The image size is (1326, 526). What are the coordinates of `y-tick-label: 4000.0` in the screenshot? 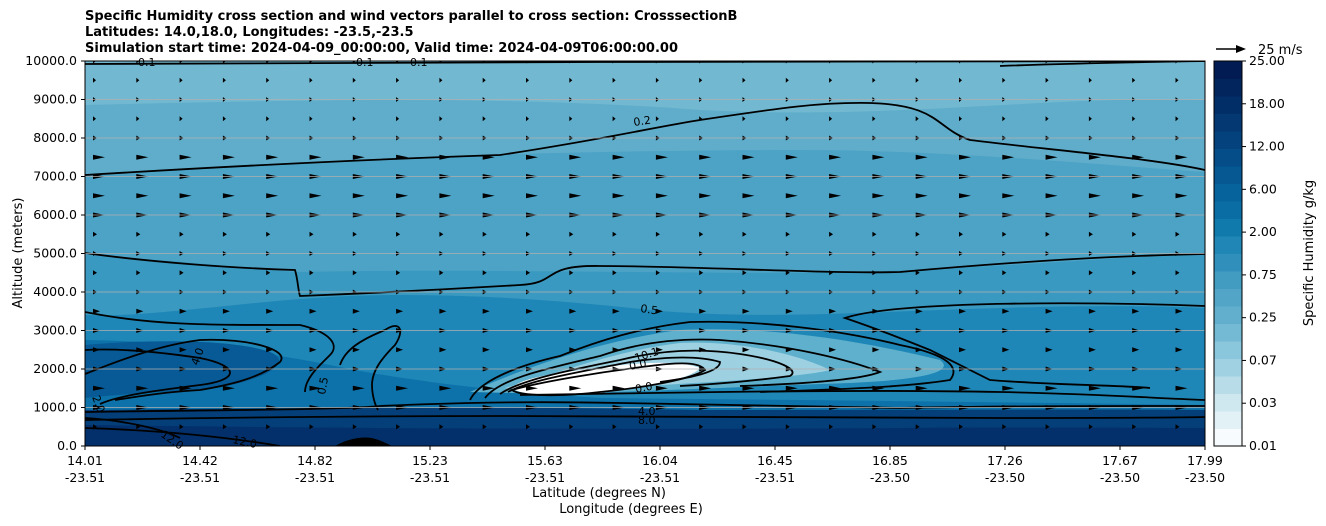 It's located at (55, 291).